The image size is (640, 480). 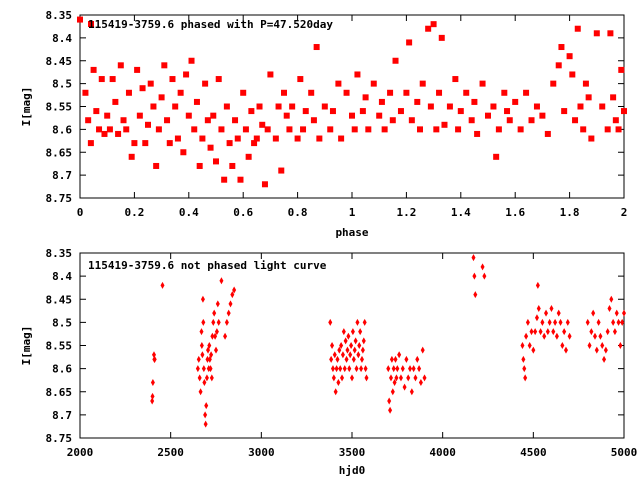 What do you see at coordinates (406, 212) in the screenshot?
I see `x-tick-label: 1.2` at bounding box center [406, 212].